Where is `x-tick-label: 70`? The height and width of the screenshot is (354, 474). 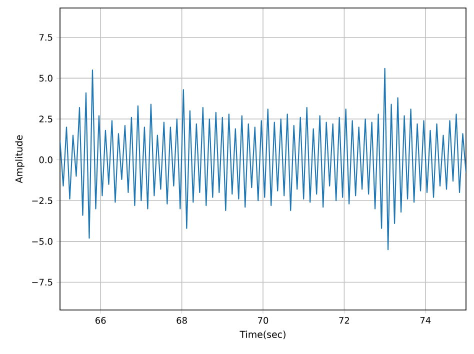
x-tick-label: 70 is located at coordinates (263, 320).